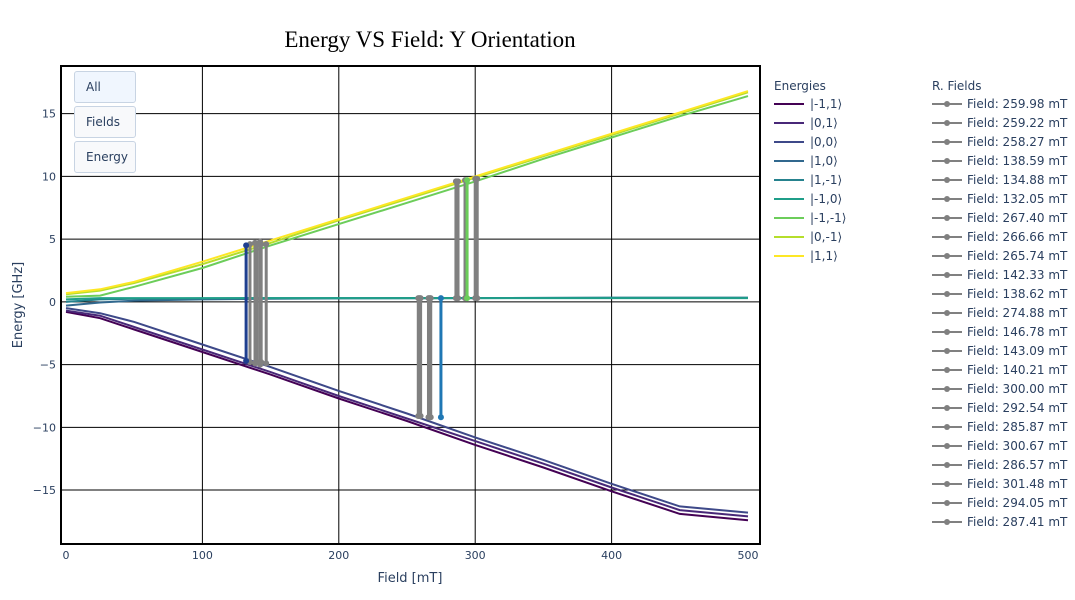 The height and width of the screenshot is (600, 1075). Describe the element at coordinates (1017, 484) in the screenshot. I see `legend-field-item: Field: 301.48 mT` at that location.